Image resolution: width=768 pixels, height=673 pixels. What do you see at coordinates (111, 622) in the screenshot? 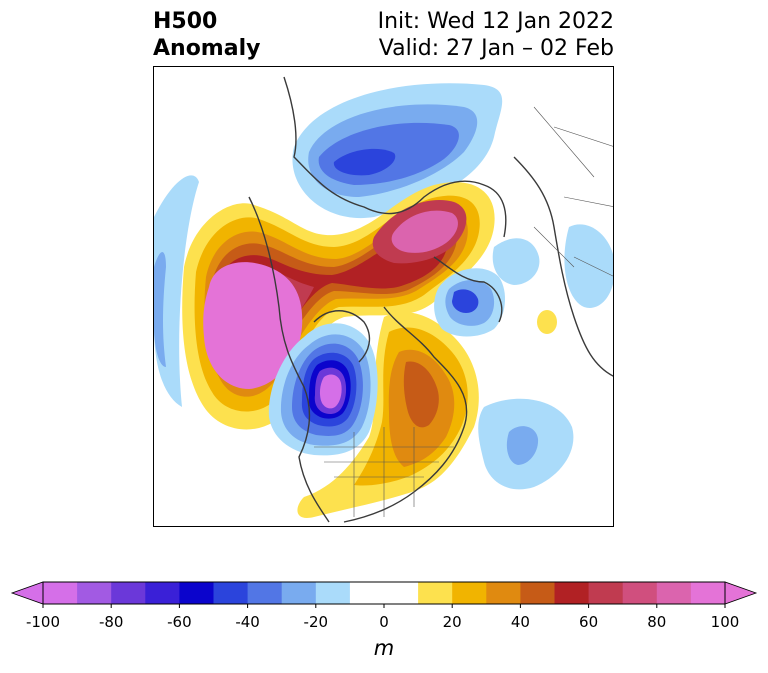
I see `colorbar-tick-label: -80` at bounding box center [111, 622].